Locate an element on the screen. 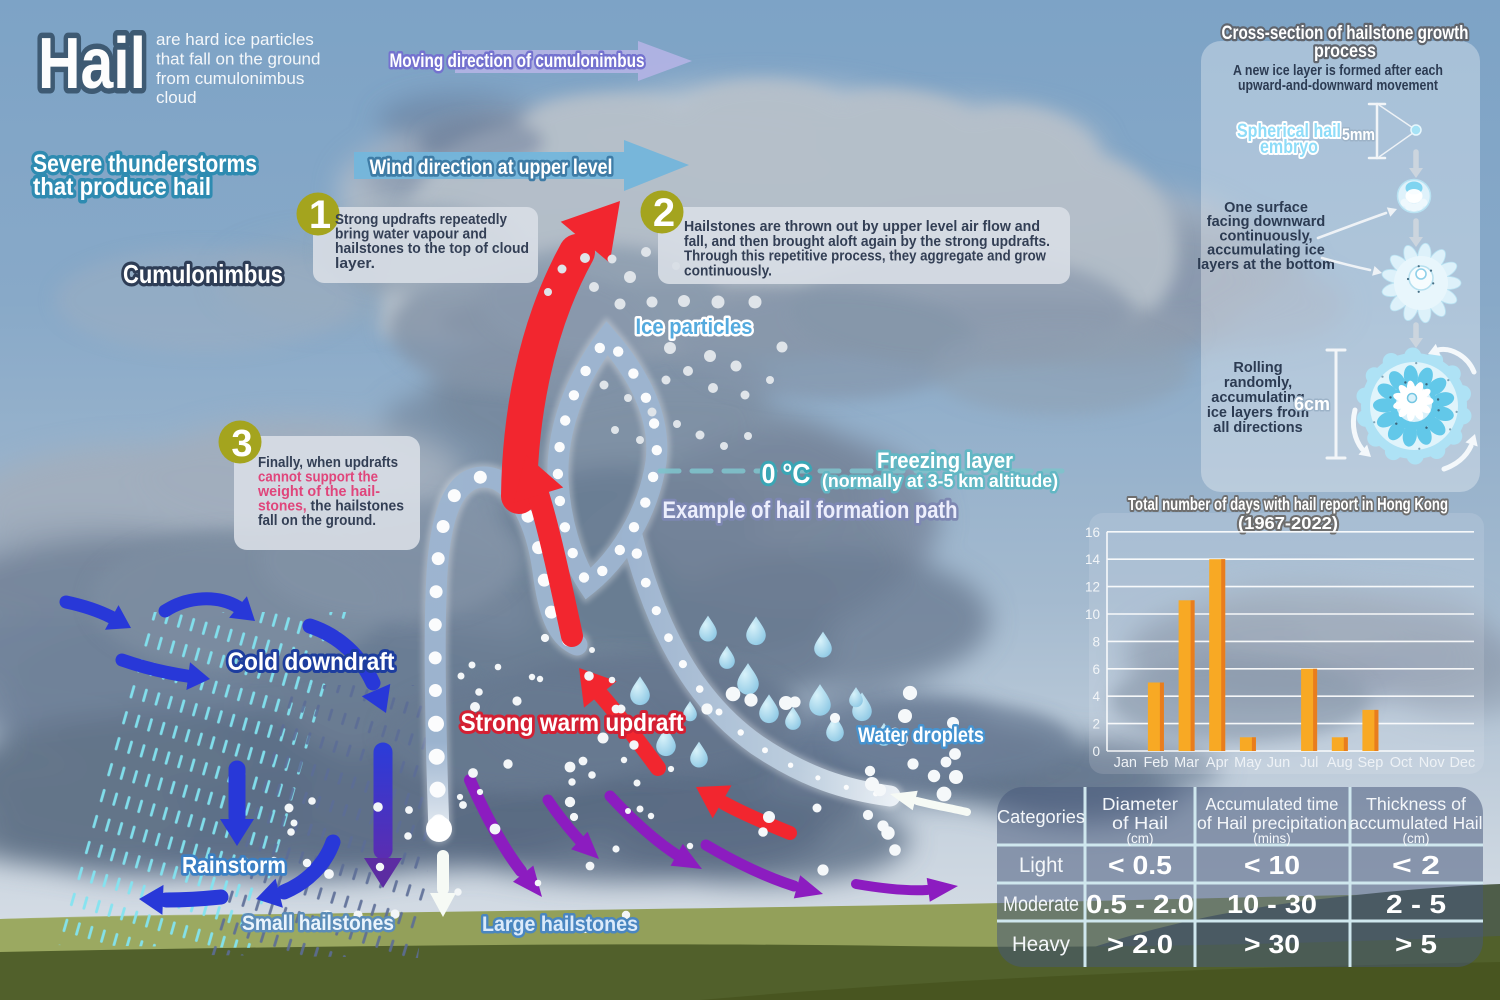 The width and height of the screenshot is (1500, 1000). svg-text: cannot support the is located at coordinates (318, 478).